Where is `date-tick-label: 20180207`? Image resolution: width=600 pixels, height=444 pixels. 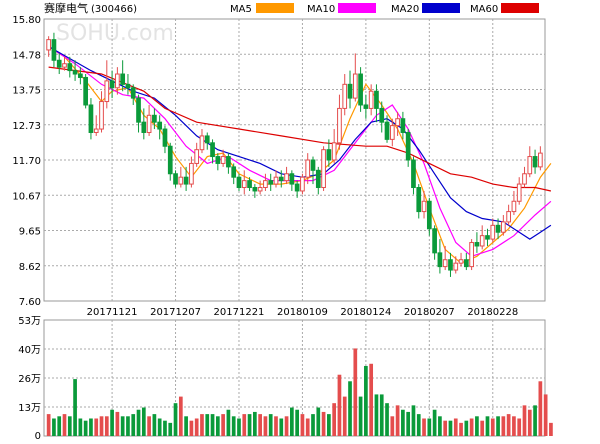
date-tick-label: 20180207 is located at coordinates (429, 312).